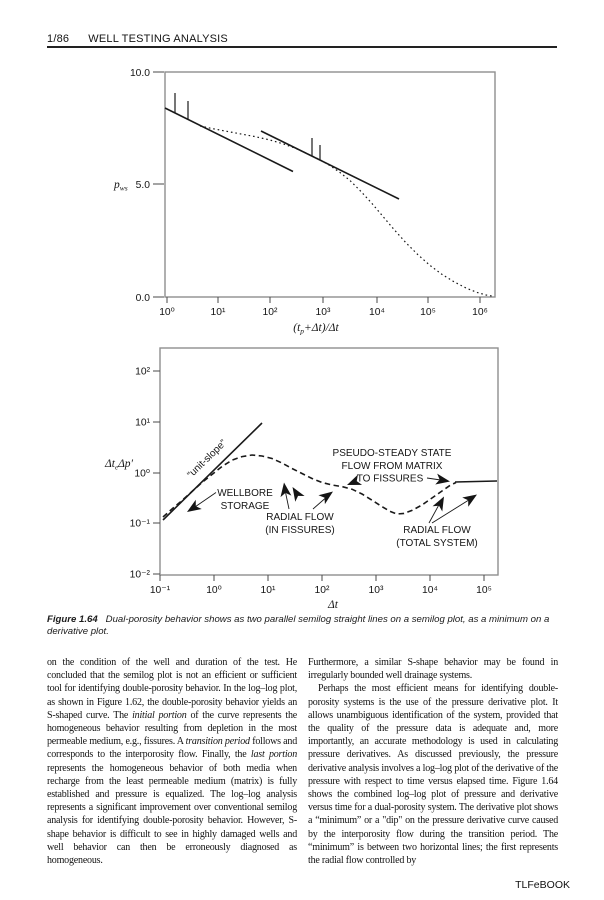 This screenshot has height=900, width=604. Describe the element at coordinates (142, 474) in the screenshot. I see `y-tick-label: 10⁰` at that location.